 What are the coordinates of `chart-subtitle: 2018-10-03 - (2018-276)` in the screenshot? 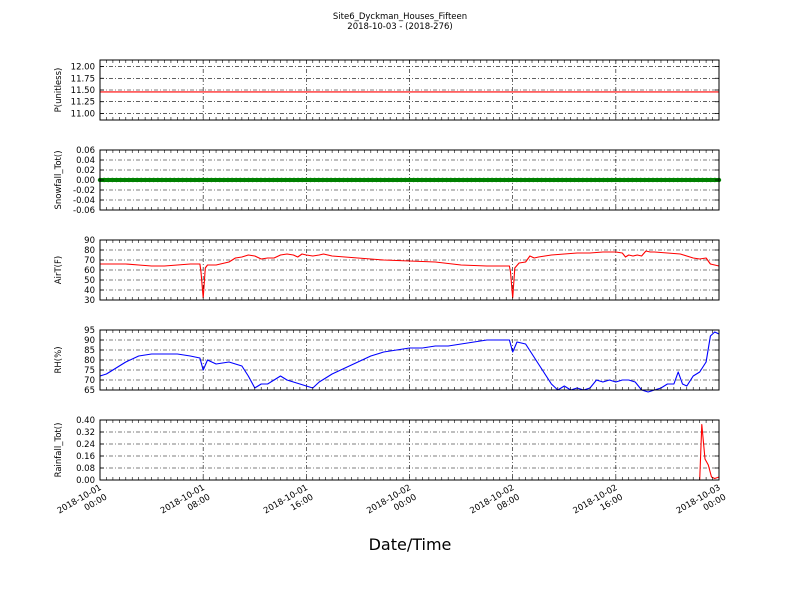 It's located at (399, 27).